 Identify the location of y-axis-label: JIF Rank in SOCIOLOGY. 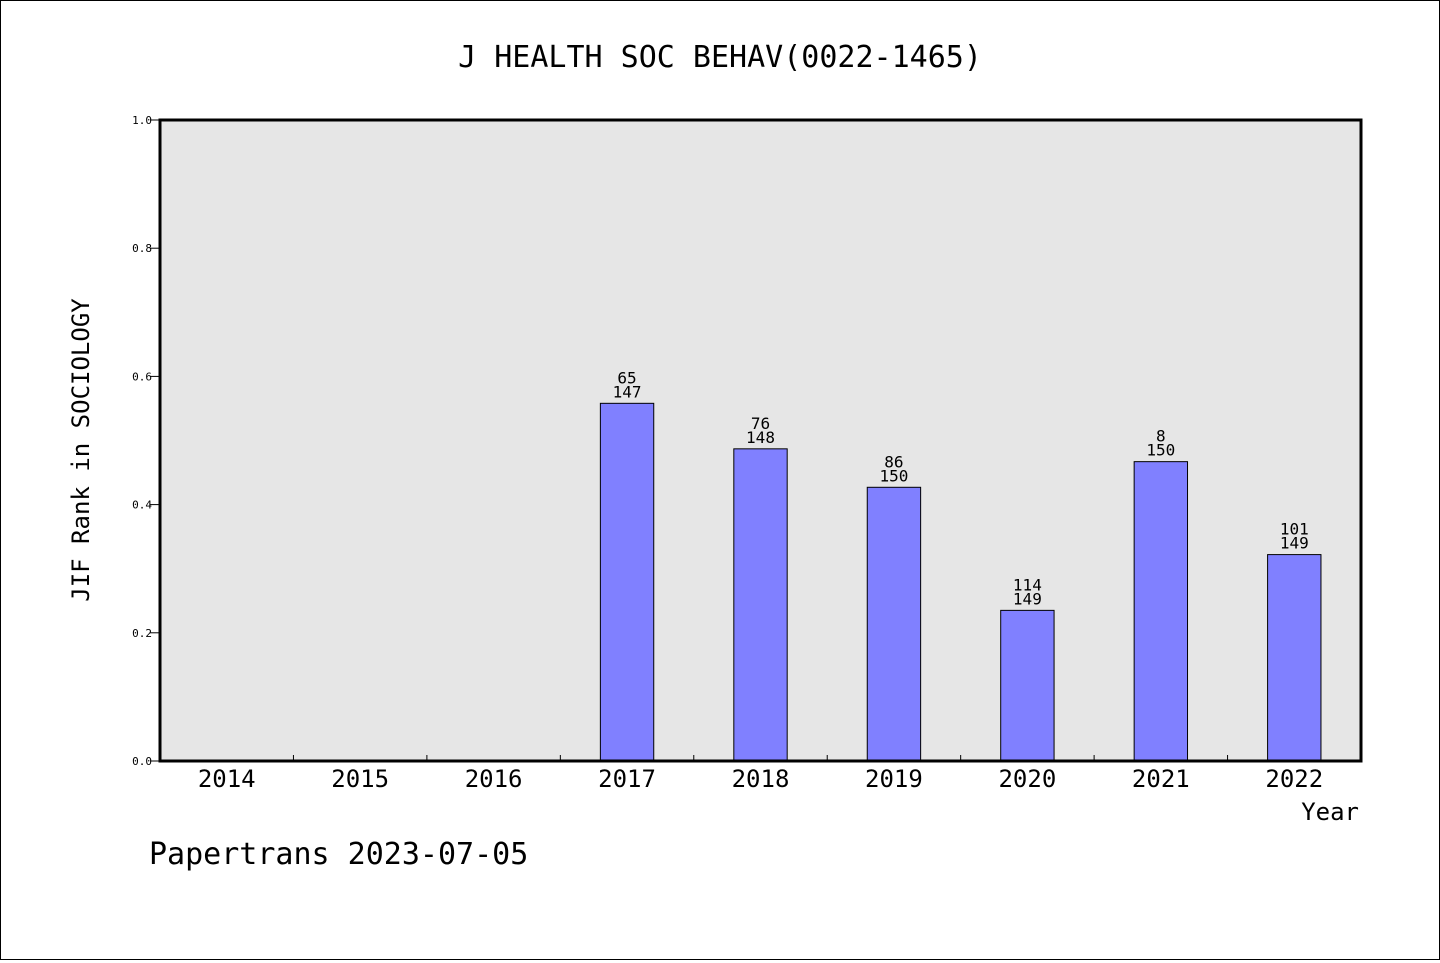
(81, 450).